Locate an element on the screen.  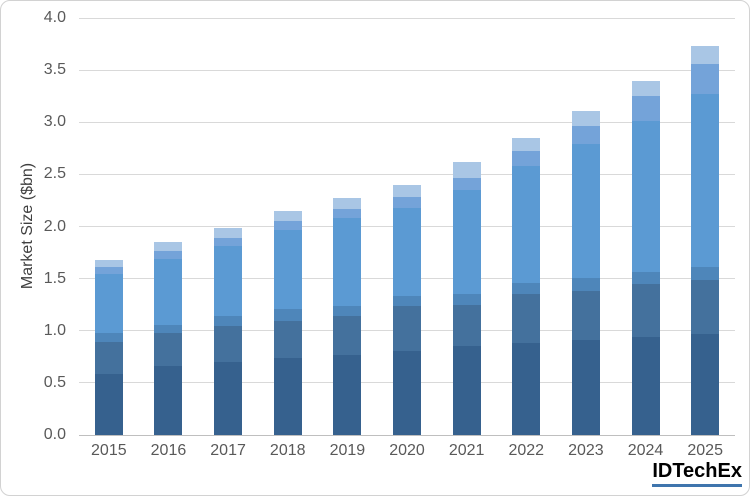
idtechex-logo: IDTechEx is located at coordinates (697, 473).